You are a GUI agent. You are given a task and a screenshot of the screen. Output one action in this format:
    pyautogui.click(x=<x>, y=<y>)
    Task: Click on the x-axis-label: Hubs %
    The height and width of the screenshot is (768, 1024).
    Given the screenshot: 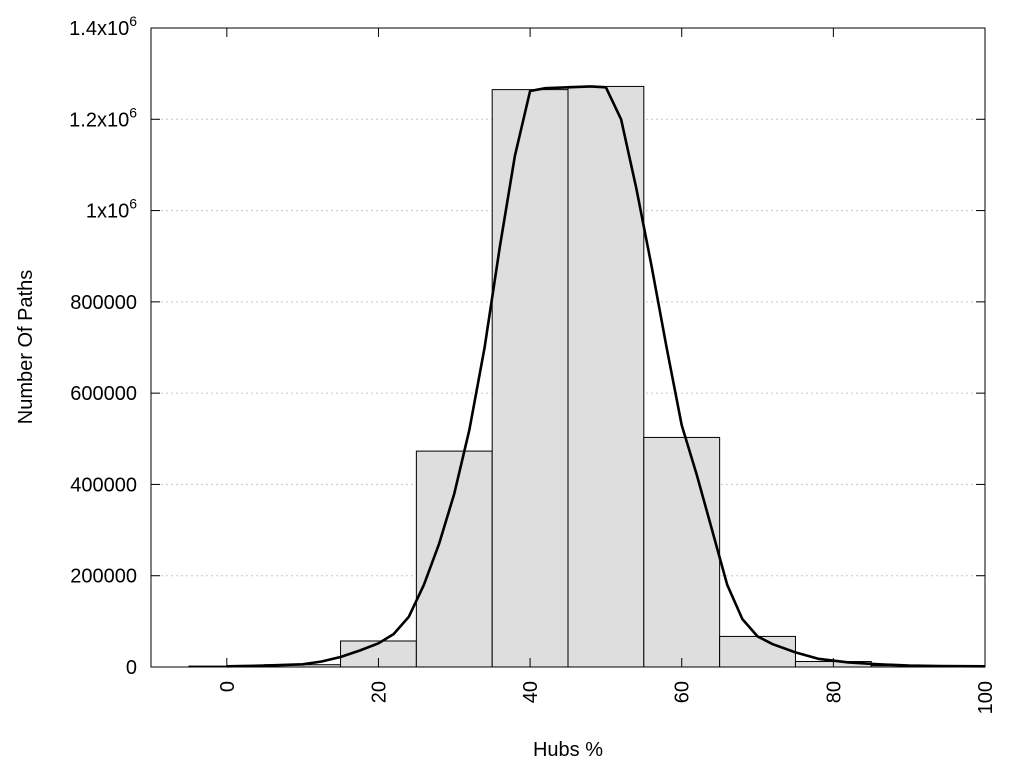 What is the action you would take?
    pyautogui.click(x=568, y=750)
    